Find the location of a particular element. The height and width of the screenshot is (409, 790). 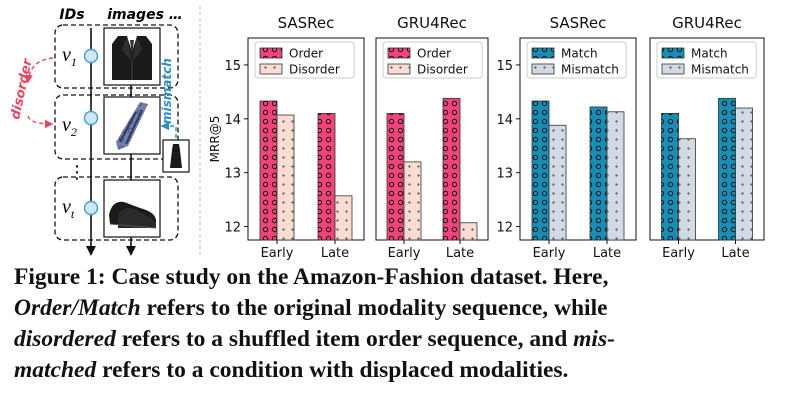

disorder-label: disorder is located at coordinates (22, 88).